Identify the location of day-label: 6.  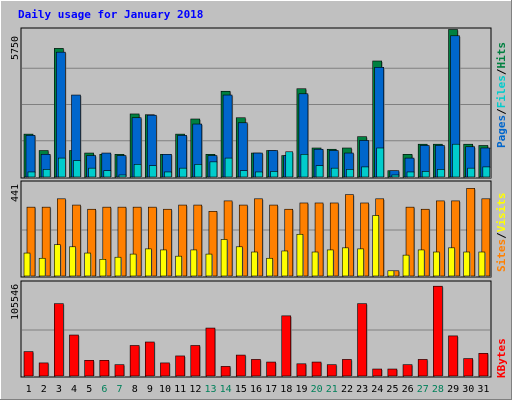
(104, 389).